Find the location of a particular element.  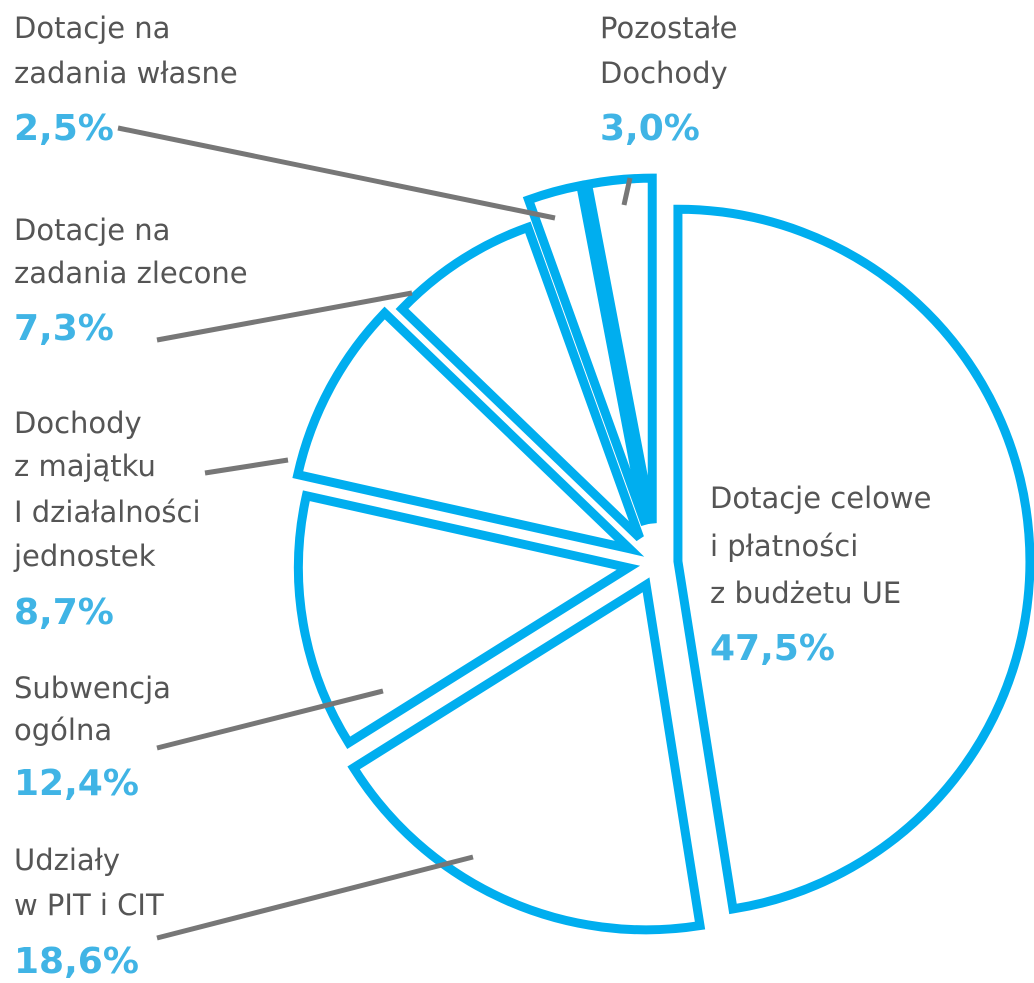

value-label: 12,4% is located at coordinates (76, 783).